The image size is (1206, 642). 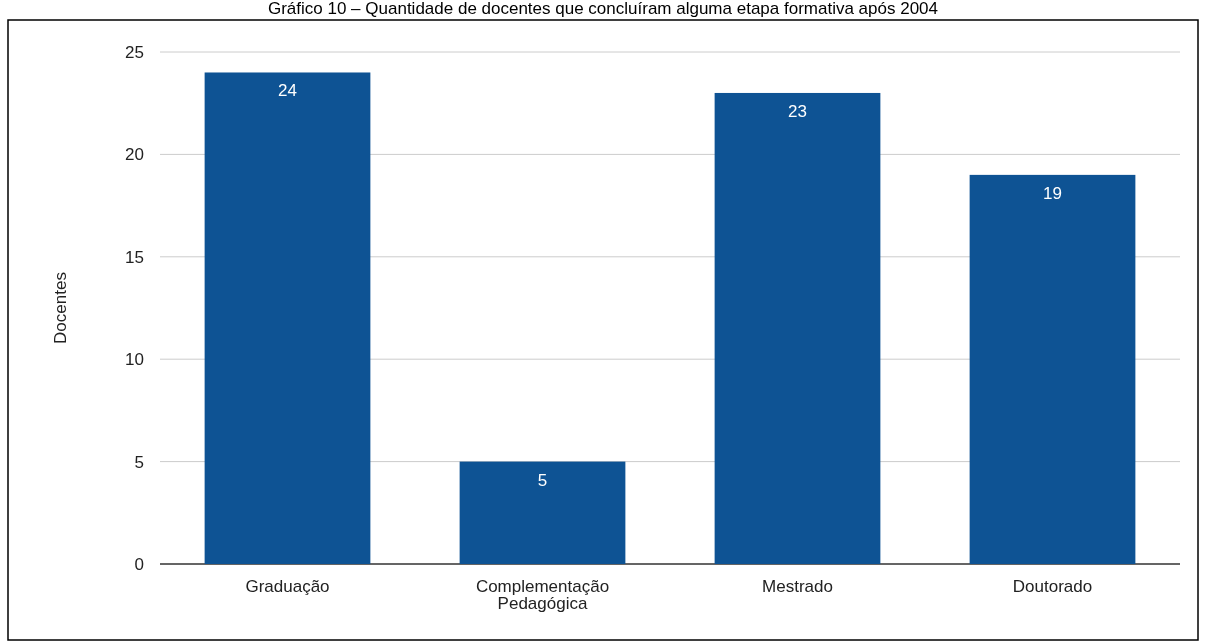 What do you see at coordinates (797, 111) in the screenshot?
I see `data-label: 23` at bounding box center [797, 111].